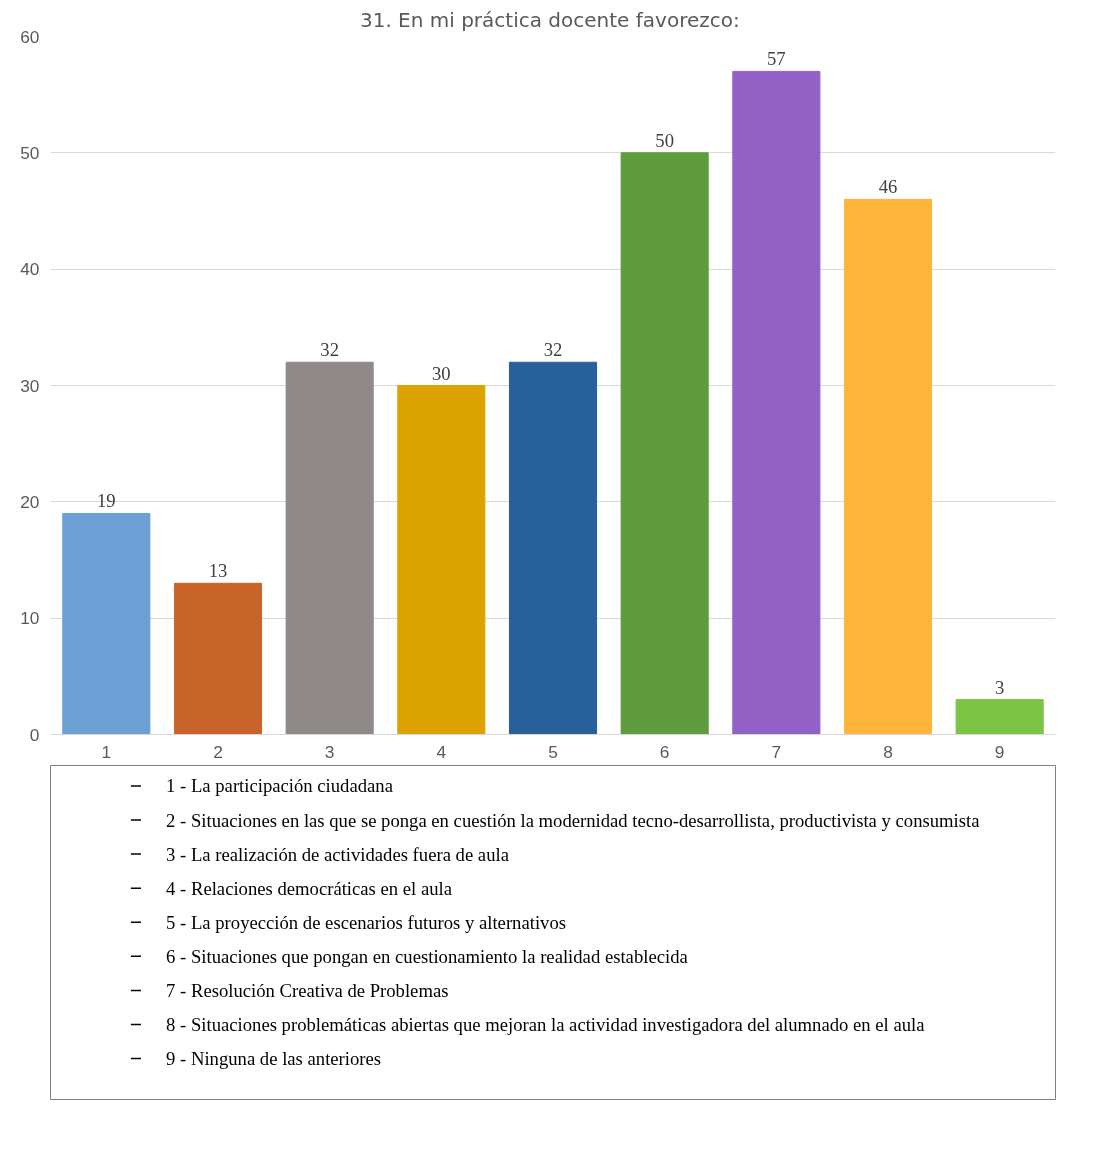 This screenshot has width=1118, height=1149. What do you see at coordinates (888, 751) in the screenshot?
I see `x-tick-label: 8` at bounding box center [888, 751].